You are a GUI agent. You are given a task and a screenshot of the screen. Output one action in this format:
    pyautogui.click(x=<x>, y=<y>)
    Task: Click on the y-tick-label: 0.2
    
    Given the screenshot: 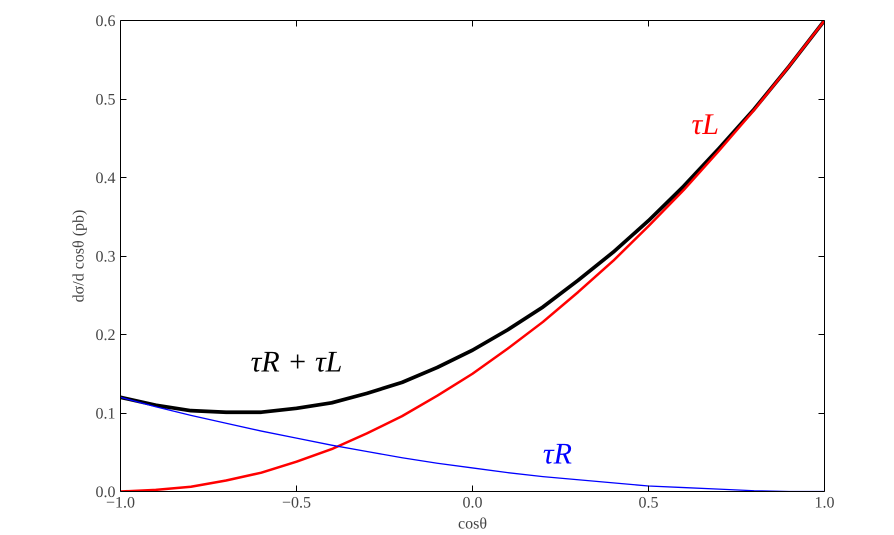 What is the action you would take?
    pyautogui.click(x=106, y=335)
    